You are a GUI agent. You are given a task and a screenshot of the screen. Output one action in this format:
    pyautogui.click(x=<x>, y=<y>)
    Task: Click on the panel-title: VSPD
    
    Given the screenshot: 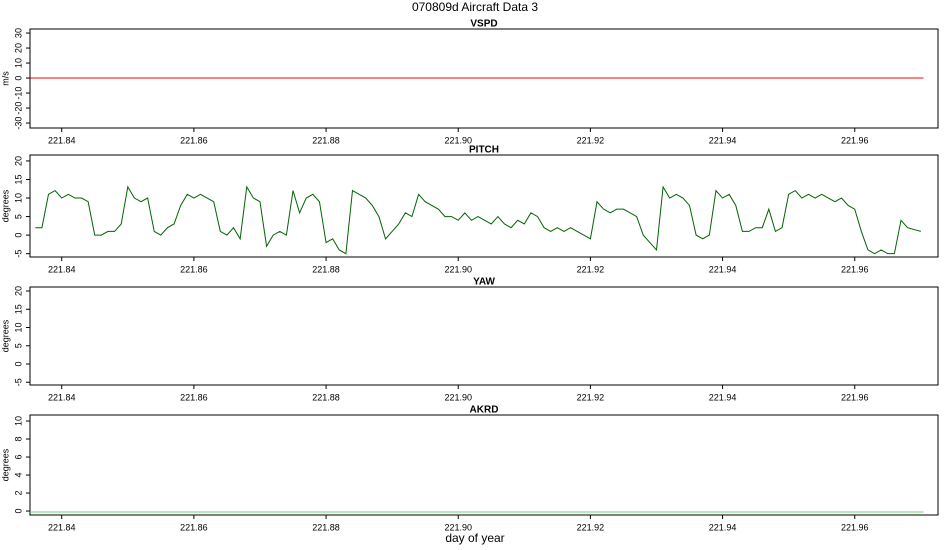 What is the action you would take?
    pyautogui.click(x=483, y=24)
    